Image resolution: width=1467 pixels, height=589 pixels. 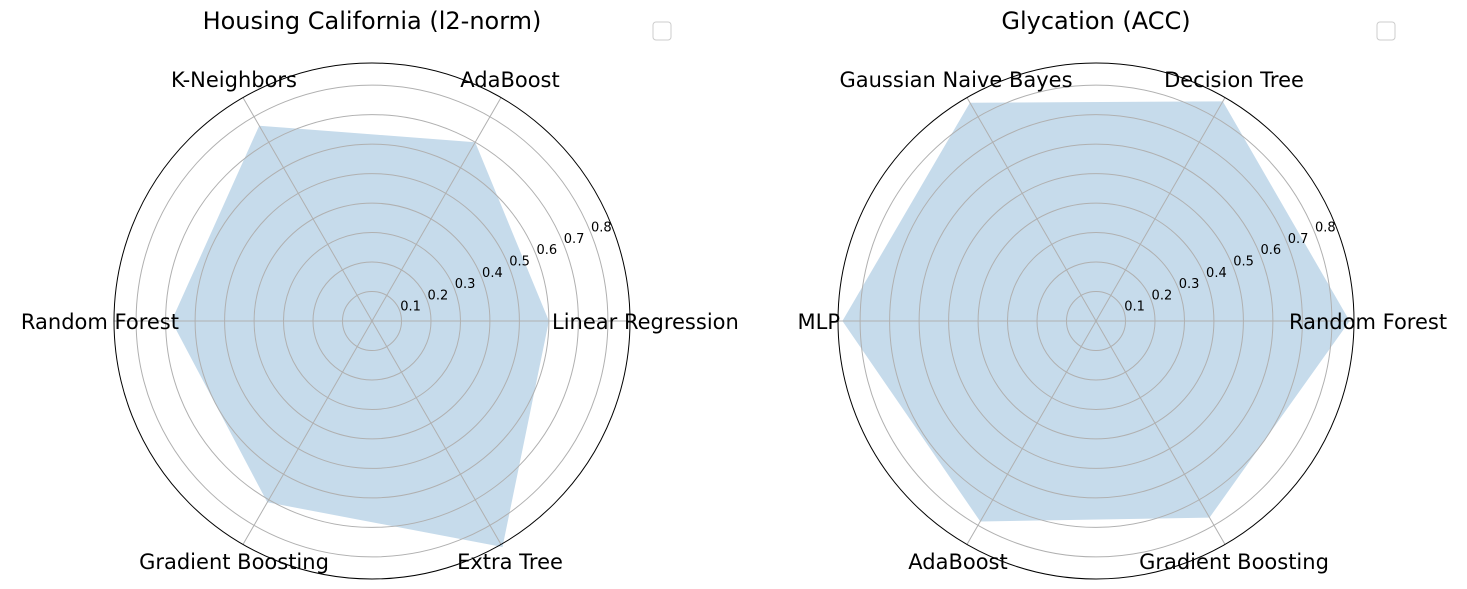 I want to click on category-label: K-Neighbors, so click(x=234, y=80).